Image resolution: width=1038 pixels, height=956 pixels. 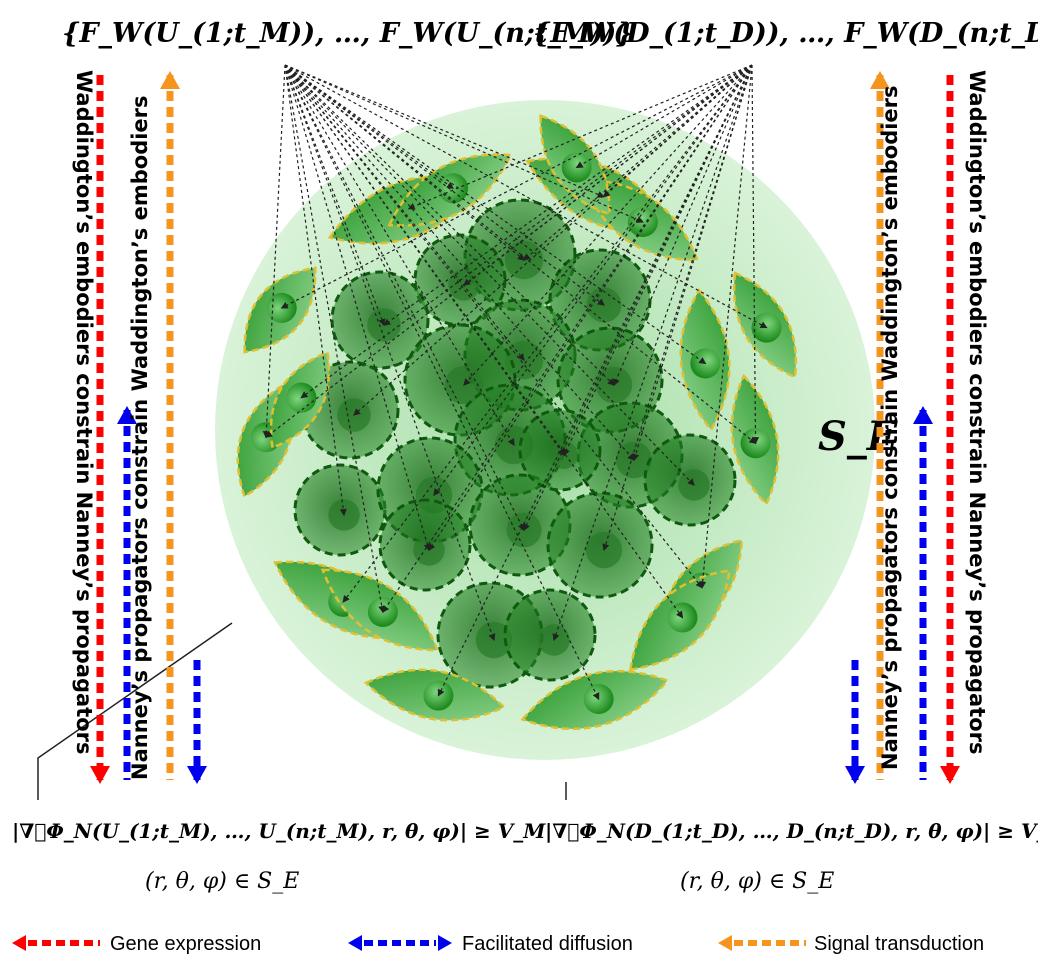 What do you see at coordinates (348, 33) in the screenshot?
I see `top-left-formula: {F_W(U_(1;t_M)), …, F_W(U_(n;t_M))}` at bounding box center [348, 33].